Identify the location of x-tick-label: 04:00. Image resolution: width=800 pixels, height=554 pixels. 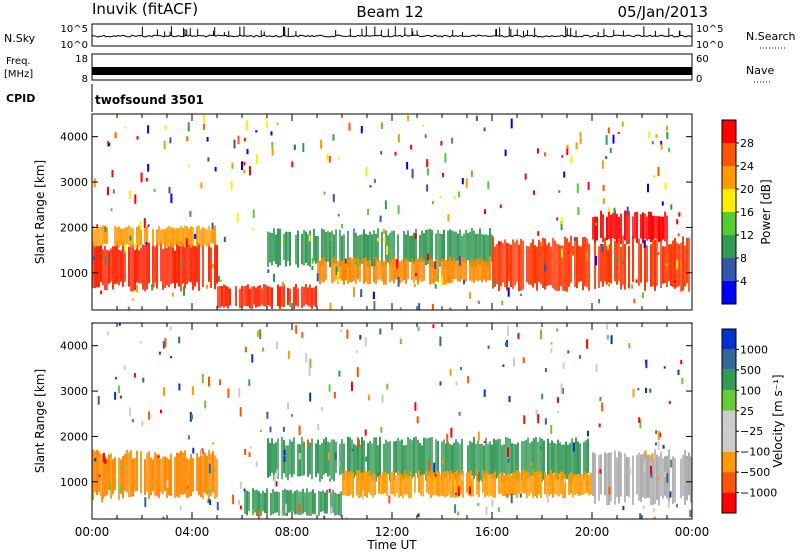
(192, 532).